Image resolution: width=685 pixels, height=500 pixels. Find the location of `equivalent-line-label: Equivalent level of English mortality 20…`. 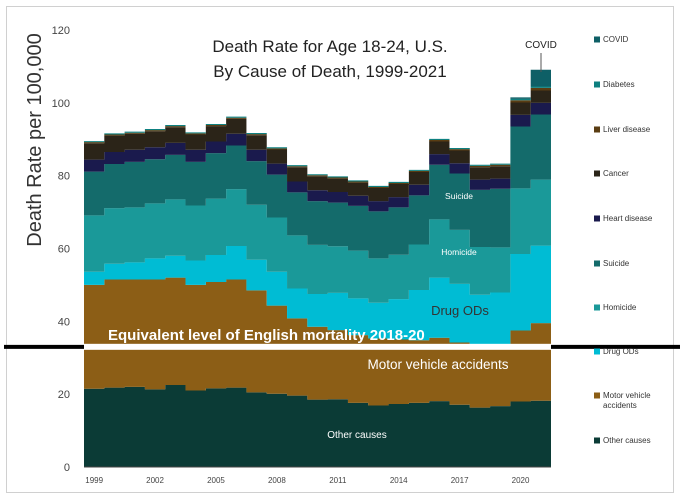

equivalent-line-label: Equivalent level of English mortality 20… is located at coordinates (266, 335).